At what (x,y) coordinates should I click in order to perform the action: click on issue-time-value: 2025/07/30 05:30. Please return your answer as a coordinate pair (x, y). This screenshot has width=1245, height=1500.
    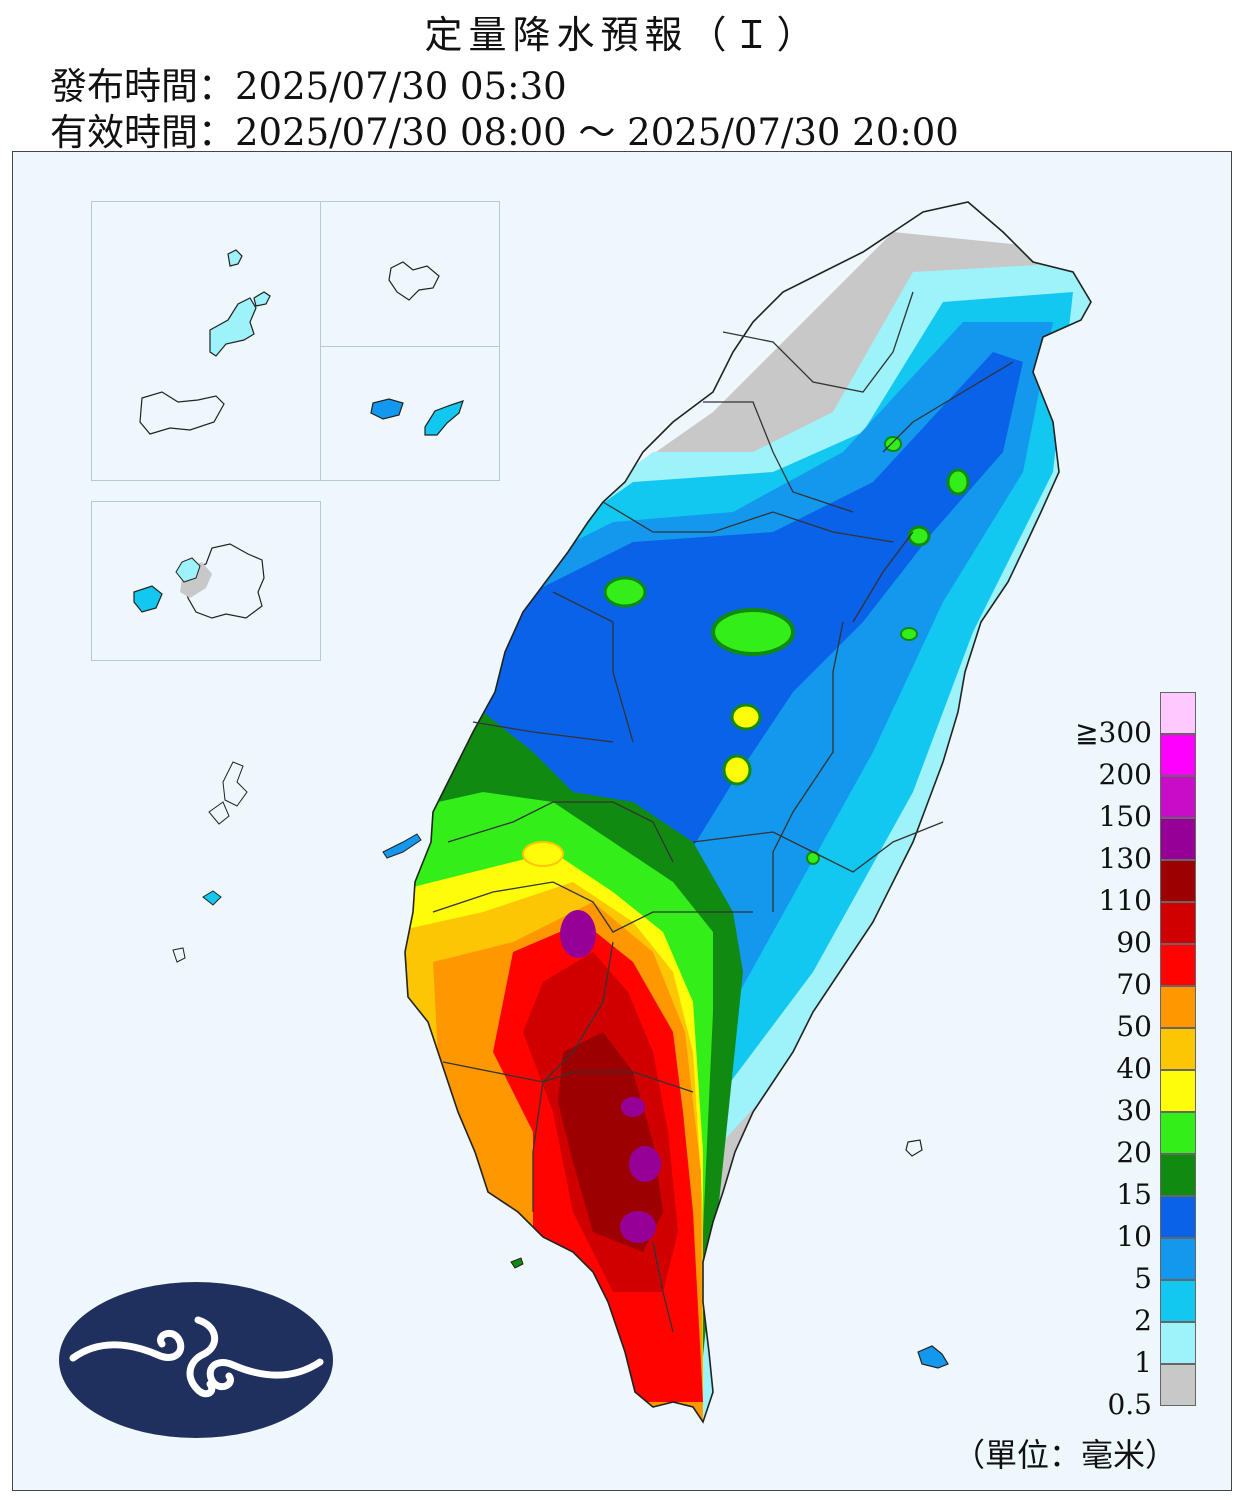
    Looking at the image, I should click on (401, 86).